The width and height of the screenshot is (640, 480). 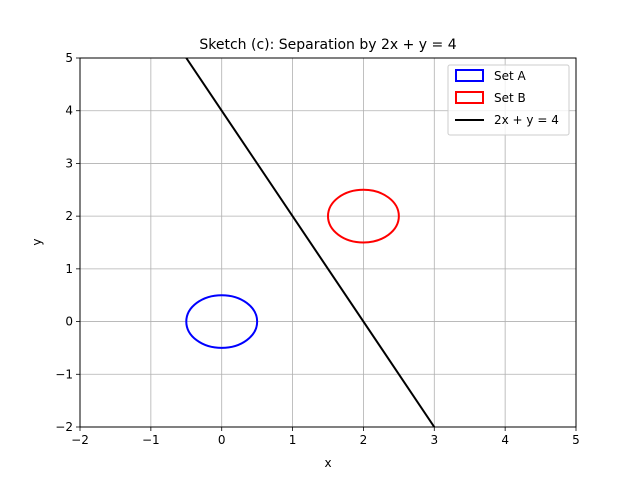 I want to click on series-1-circle, so click(x=363, y=216).